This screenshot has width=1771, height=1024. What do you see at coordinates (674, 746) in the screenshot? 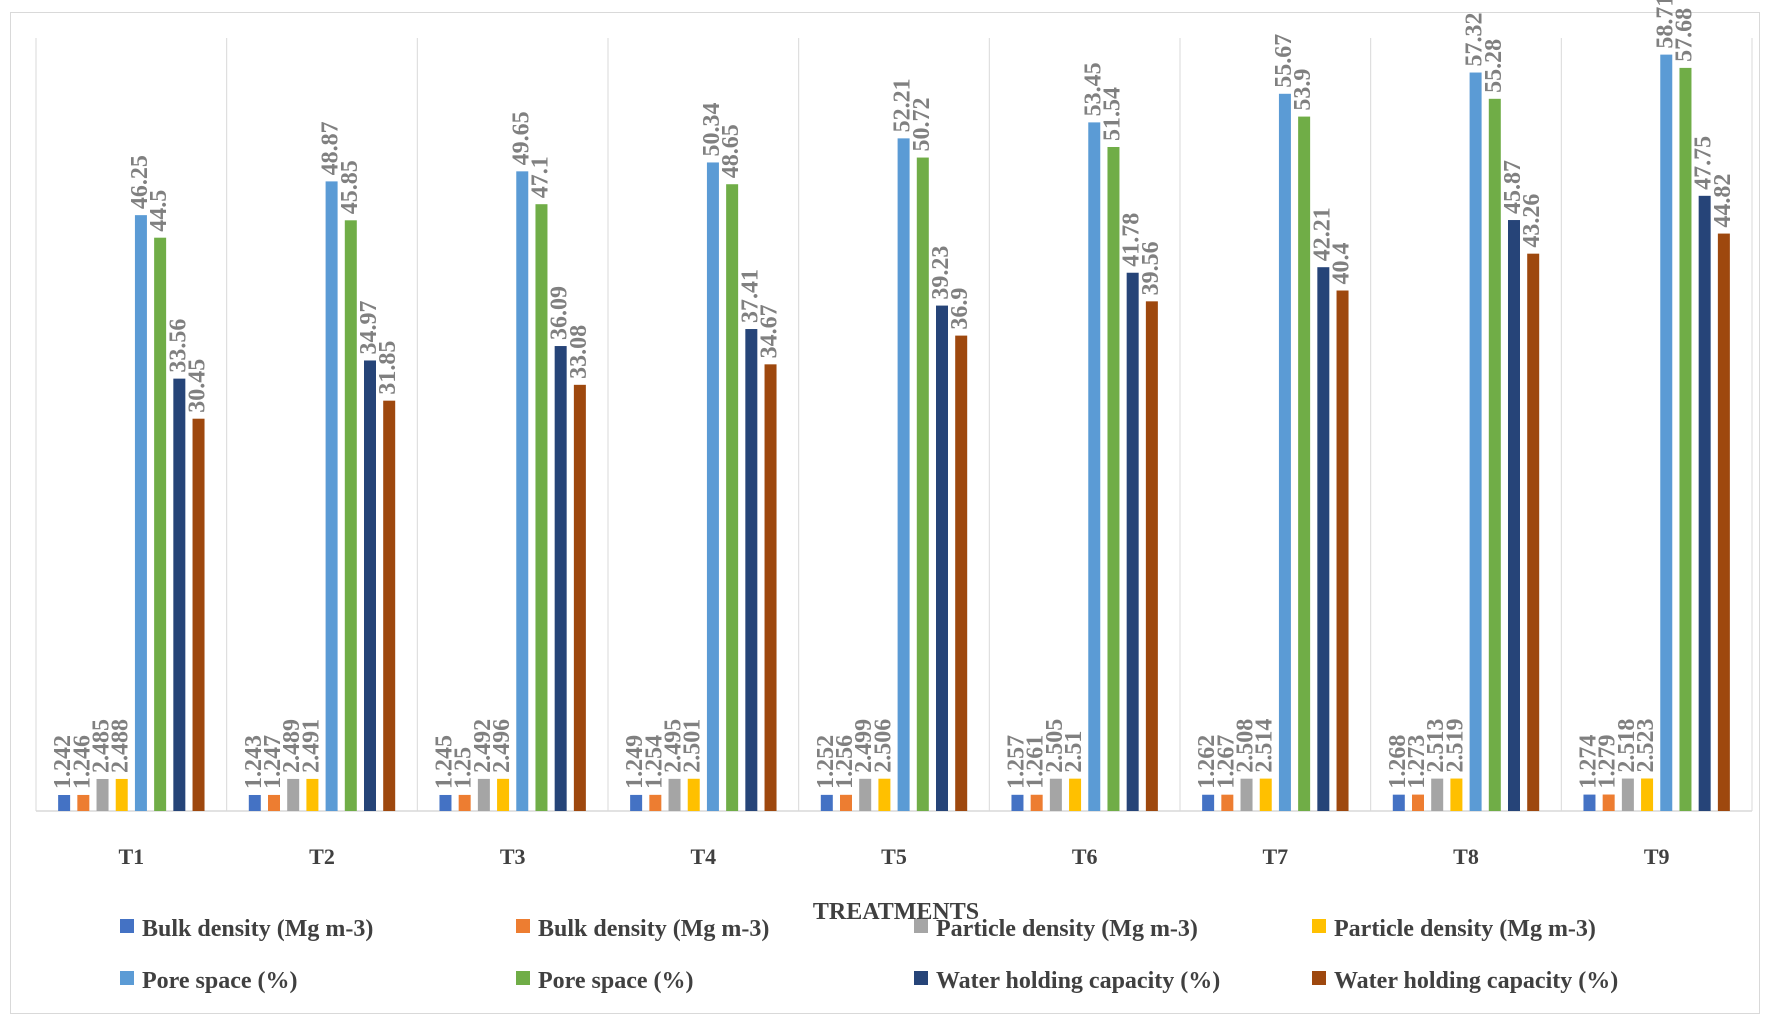
I see `data-label: 2.495` at bounding box center [674, 746].